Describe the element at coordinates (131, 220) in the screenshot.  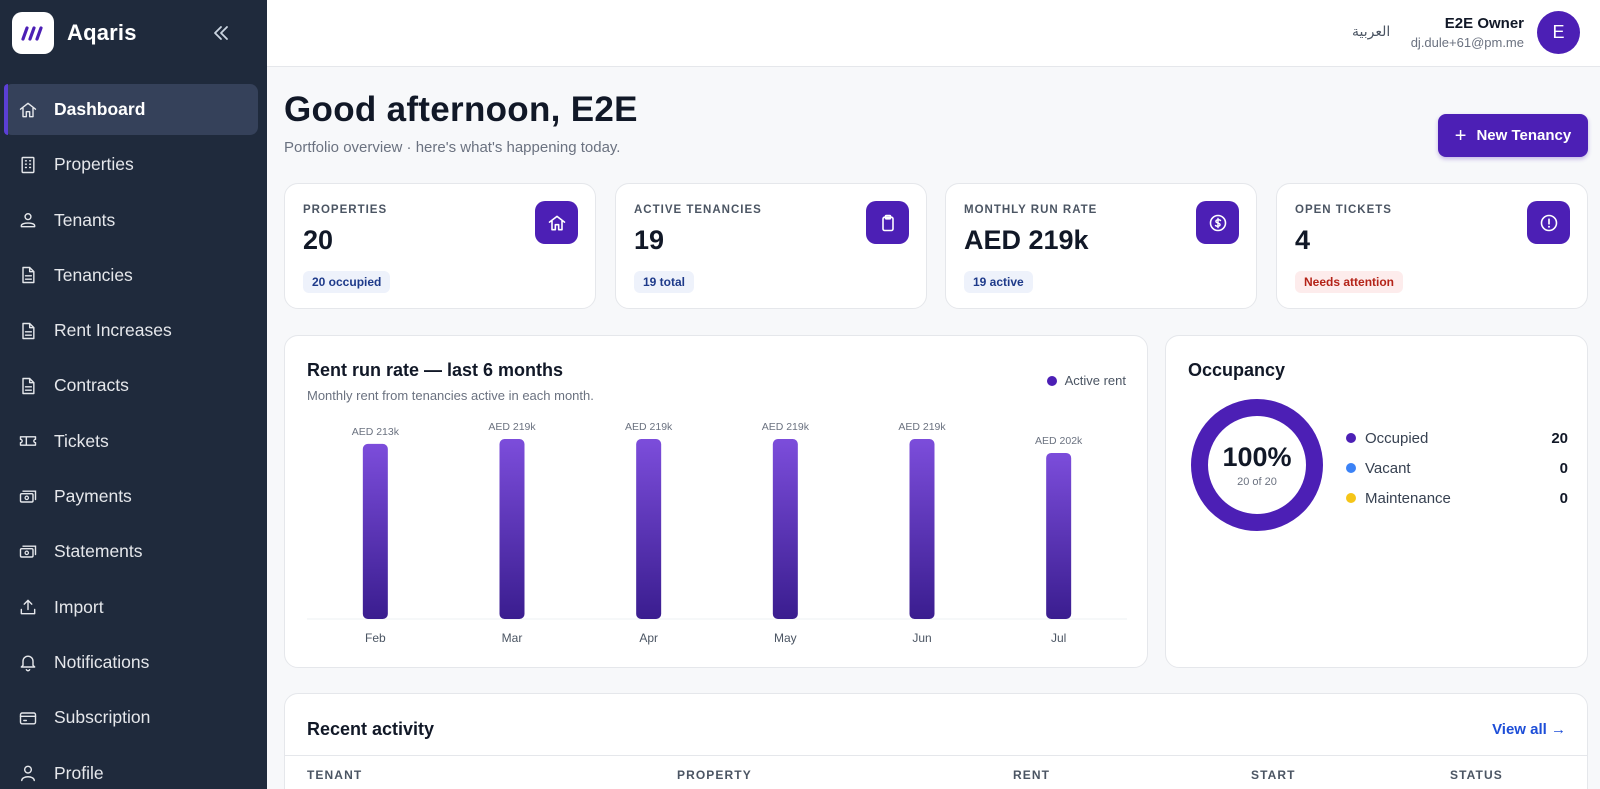
I see `sidebar-item-tenants: Tenants` at that location.